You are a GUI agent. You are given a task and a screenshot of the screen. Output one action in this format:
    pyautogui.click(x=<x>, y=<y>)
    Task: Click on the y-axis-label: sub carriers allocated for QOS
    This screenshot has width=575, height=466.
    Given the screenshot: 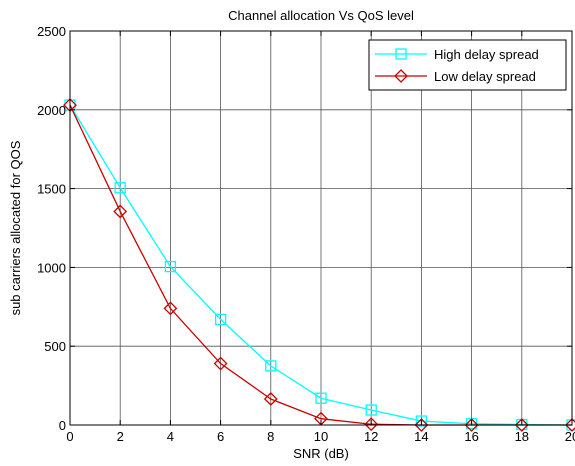 What is the action you would take?
    pyautogui.click(x=15, y=227)
    